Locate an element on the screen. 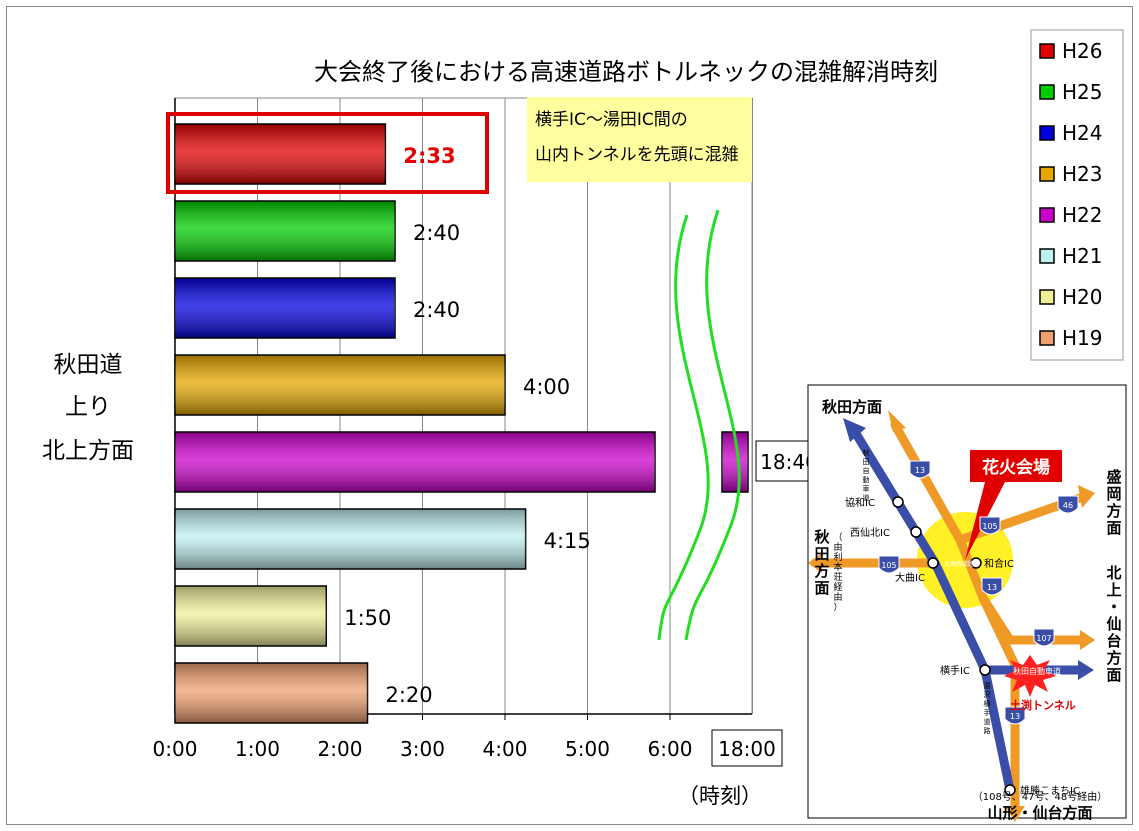  map-label-akita-north: 秋田方面 is located at coordinates (852, 407).